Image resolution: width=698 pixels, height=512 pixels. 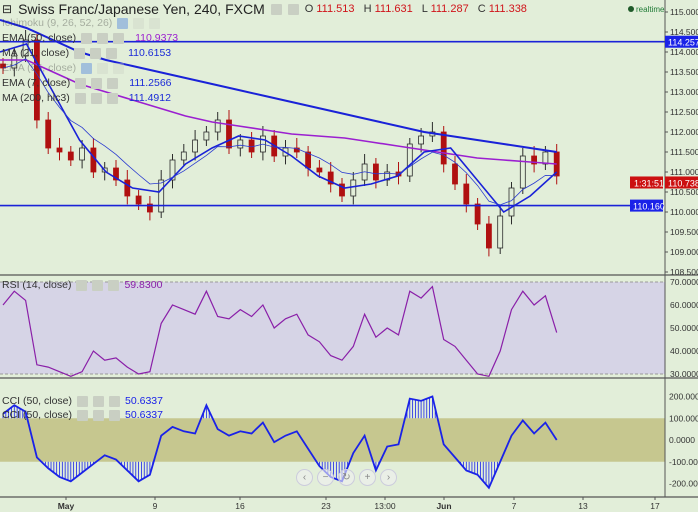 I want to click on time-tick-label: 7, so click(x=514, y=506).